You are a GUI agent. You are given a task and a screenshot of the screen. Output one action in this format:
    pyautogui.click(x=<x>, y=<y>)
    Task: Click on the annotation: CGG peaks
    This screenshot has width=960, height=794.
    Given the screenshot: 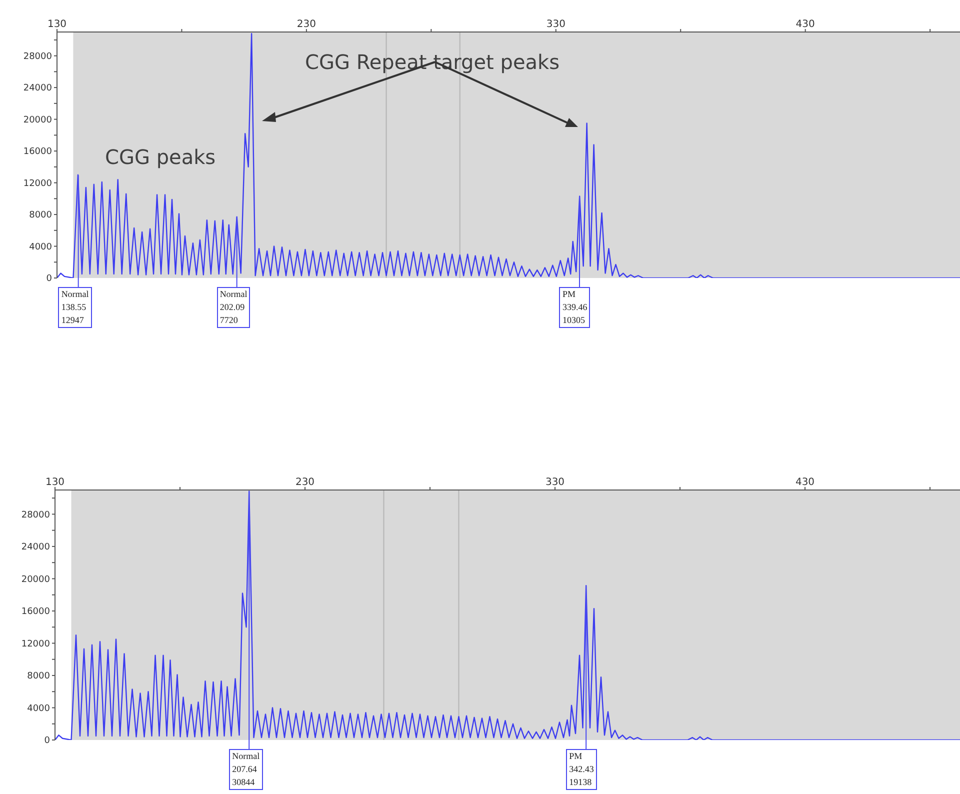 What is the action you would take?
    pyautogui.click(x=160, y=157)
    